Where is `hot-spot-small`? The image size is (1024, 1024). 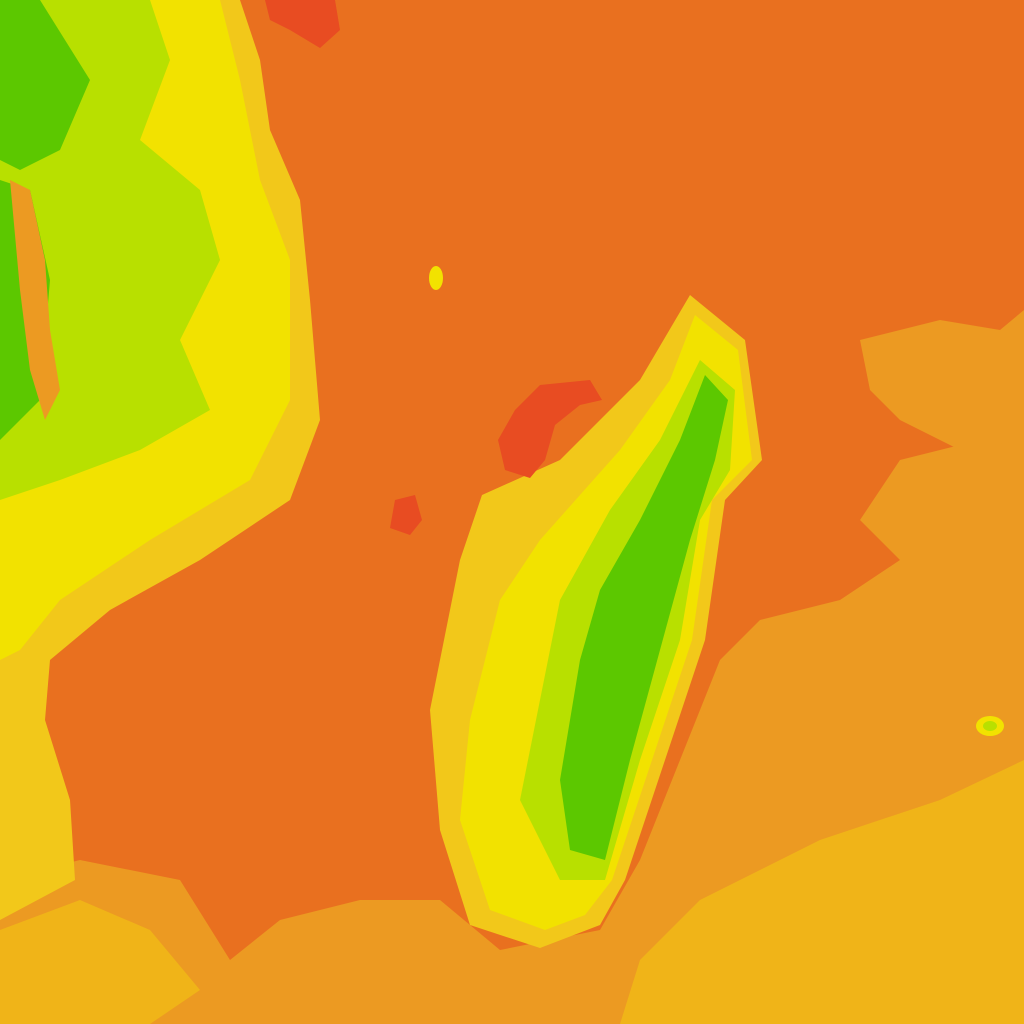
hot-spot-small is located at coordinates (406, 515).